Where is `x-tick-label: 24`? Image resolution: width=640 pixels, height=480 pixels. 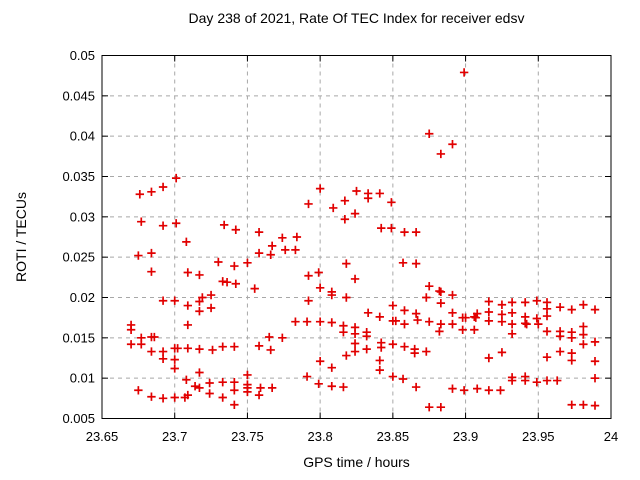
x-tick-label: 24 is located at coordinates (611, 436).